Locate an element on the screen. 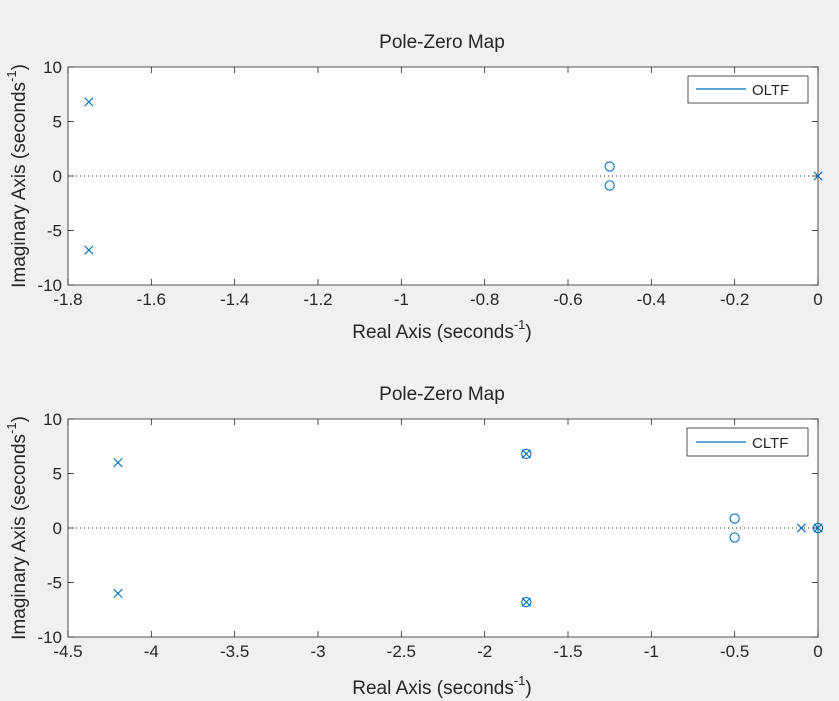 Image resolution: width=839 pixels, height=701 pixels. x-tick-label: -0.8 is located at coordinates (484, 299).